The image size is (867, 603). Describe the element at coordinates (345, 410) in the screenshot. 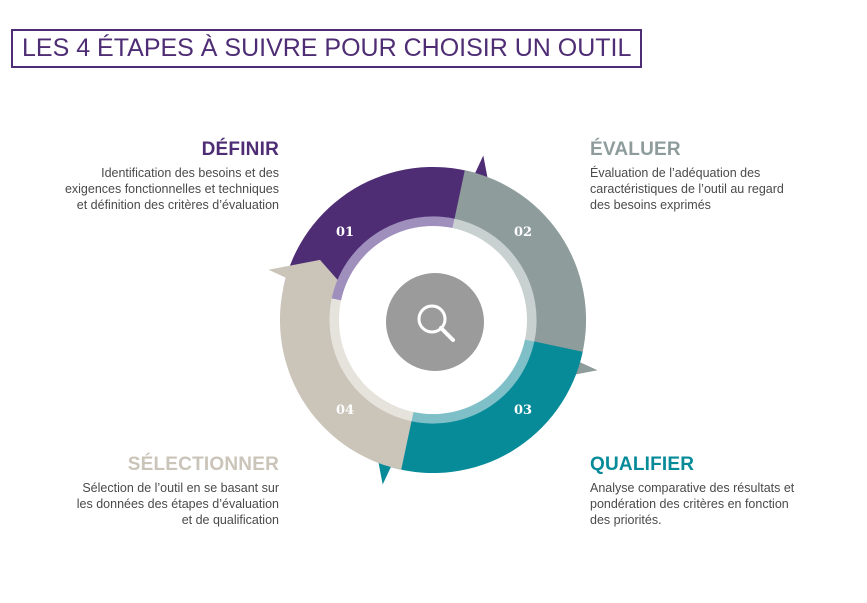

I see `step-number-04: 04` at that location.